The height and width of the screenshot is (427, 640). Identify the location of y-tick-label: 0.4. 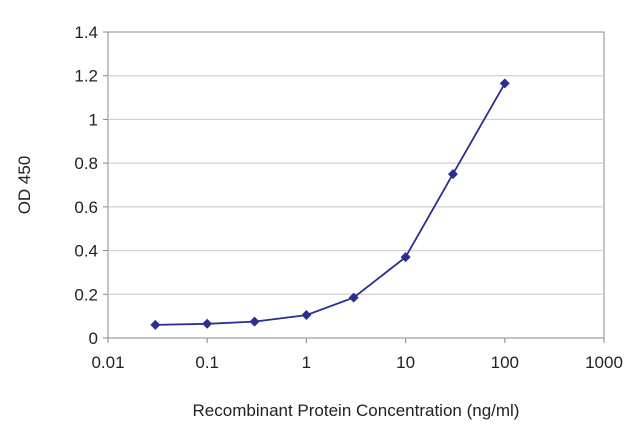
(86, 251).